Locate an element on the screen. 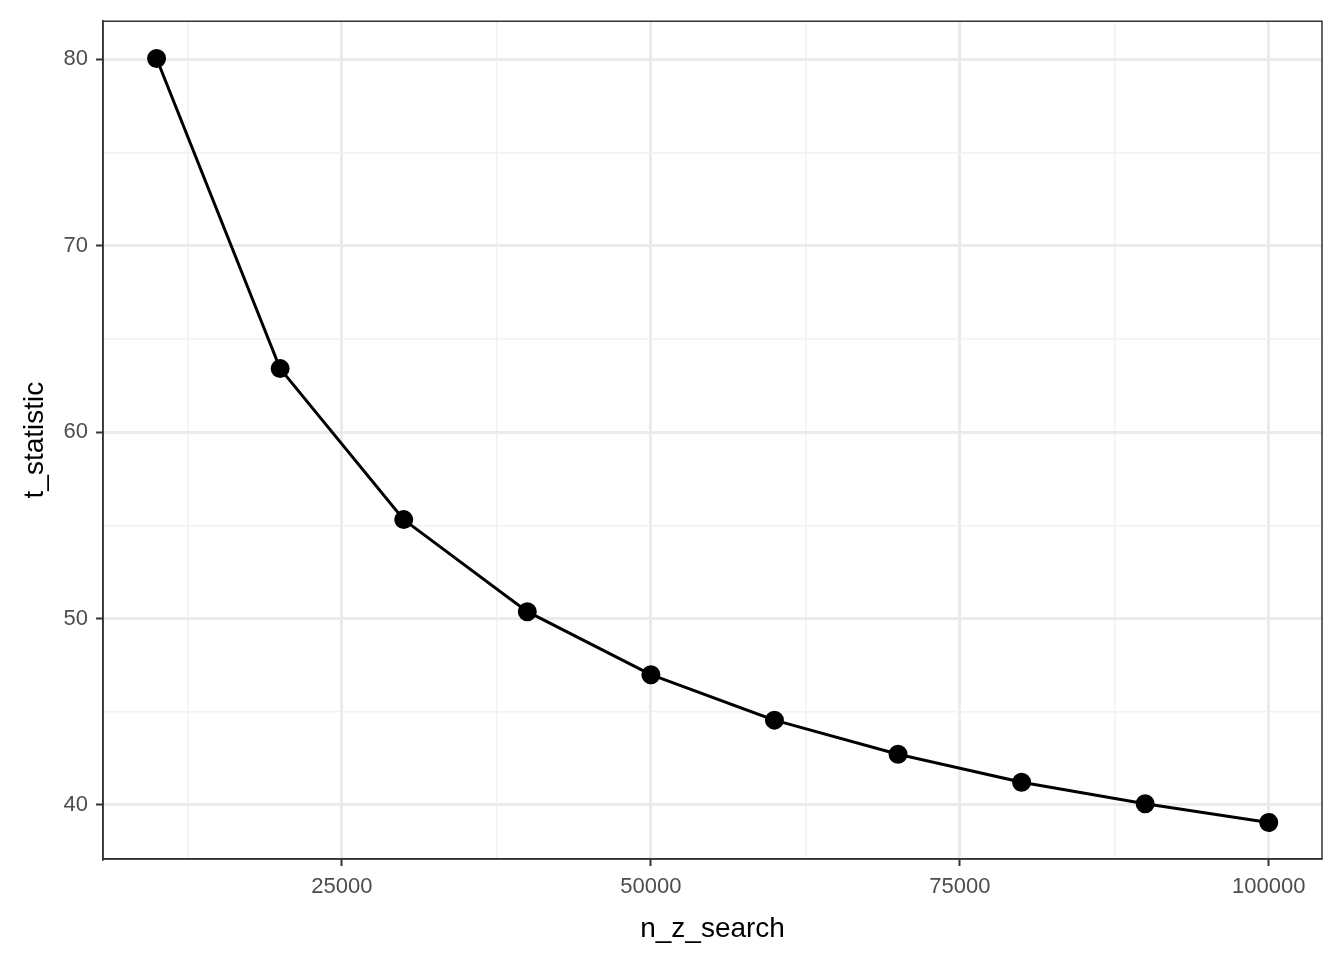 The height and width of the screenshot is (960, 1344). y-tick-label: 80 is located at coordinates (76, 58).